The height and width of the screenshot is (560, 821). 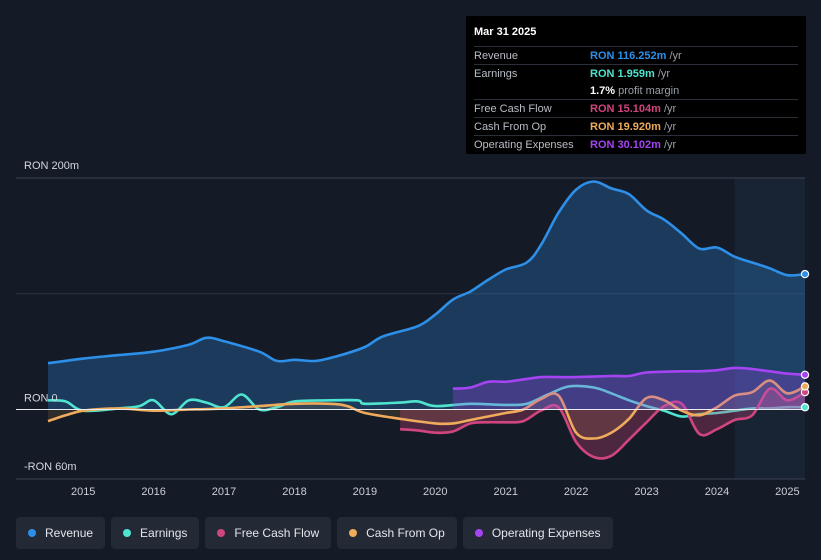 I want to click on legend-item-cash-from-op: Cash From Op, so click(x=397, y=533).